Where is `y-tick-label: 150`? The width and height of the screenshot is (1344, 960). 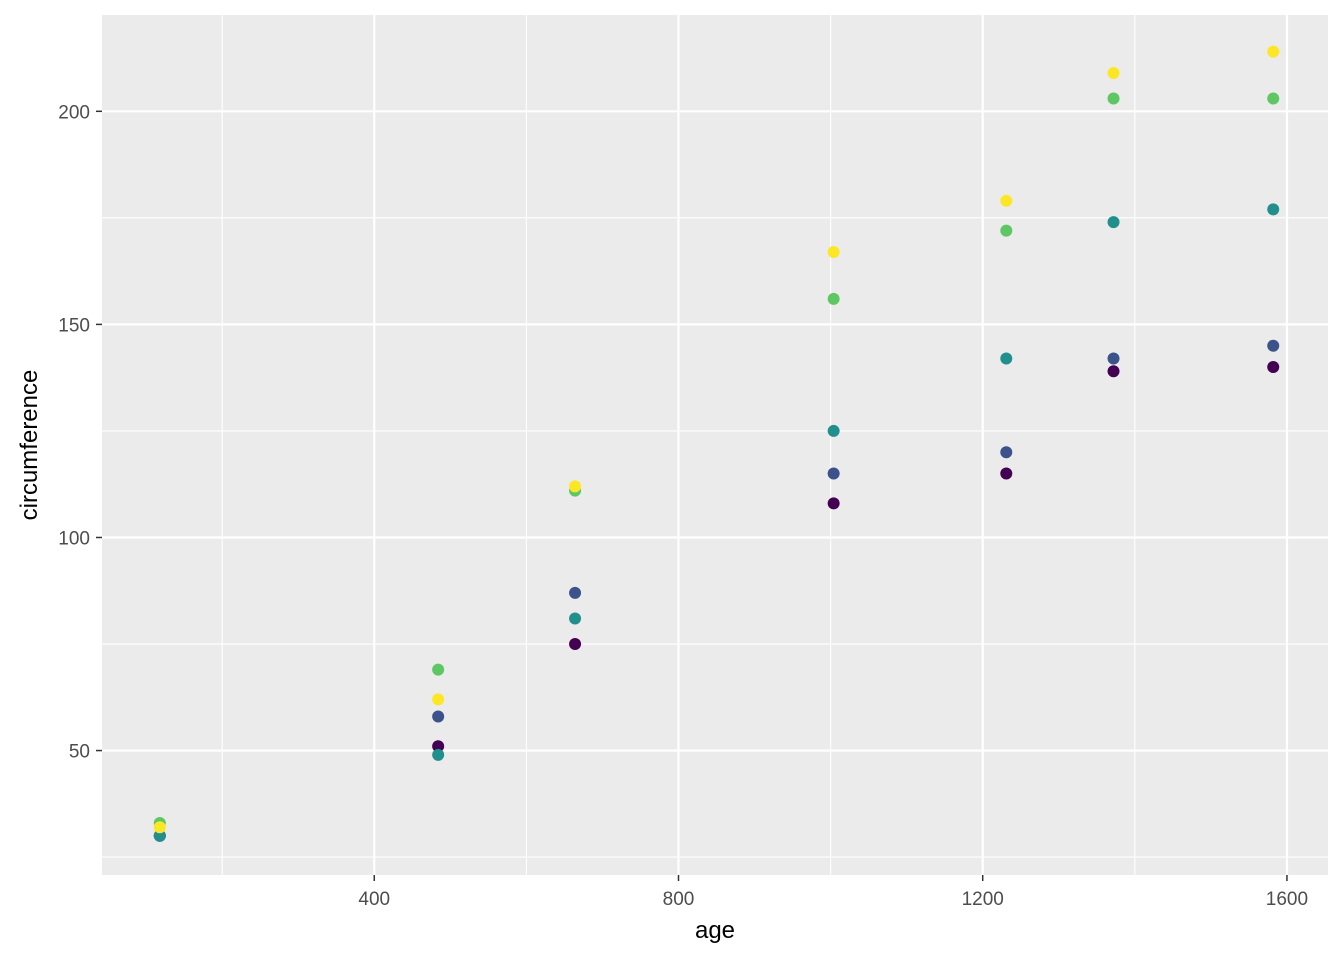
y-tick-label: 150 is located at coordinates (74, 325).